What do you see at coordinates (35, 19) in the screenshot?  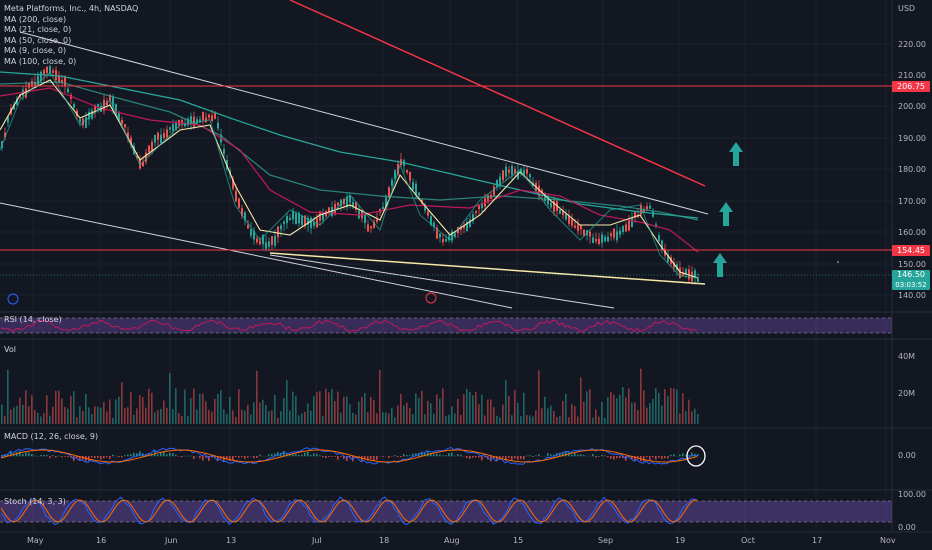 I see `indicator-ma-200: MA (200, close)` at bounding box center [35, 19].